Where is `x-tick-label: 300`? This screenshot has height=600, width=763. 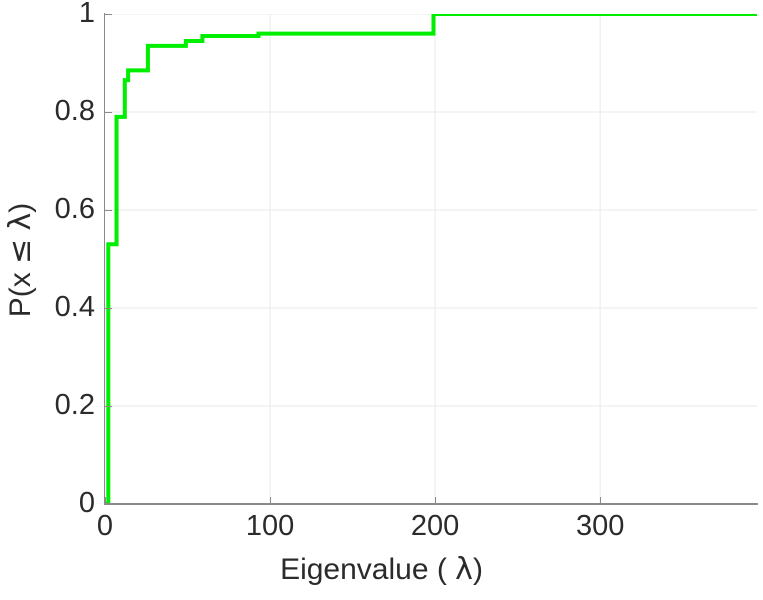 x-tick-label: 300 is located at coordinates (600, 526).